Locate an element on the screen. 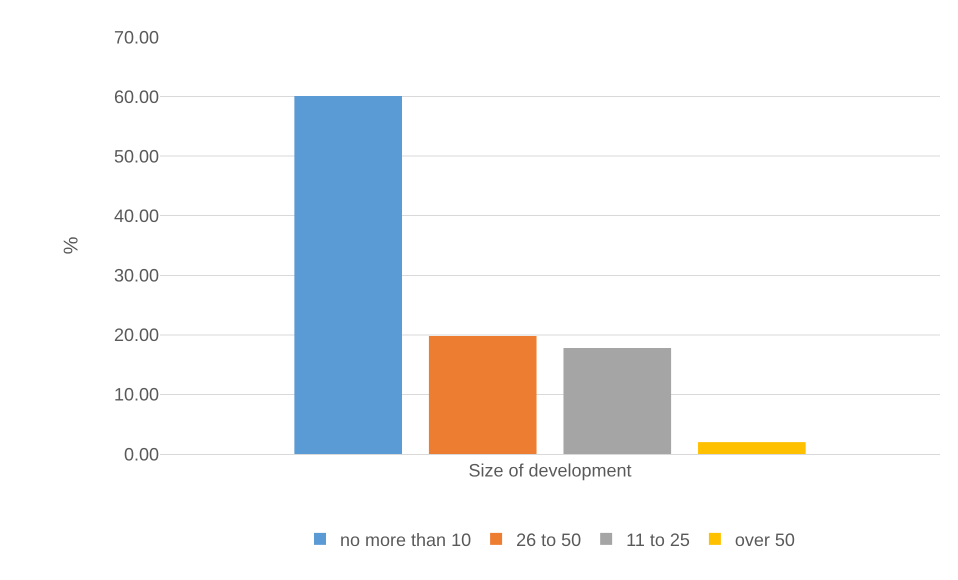  y-tick-label: 10.00 is located at coordinates (136, 394).